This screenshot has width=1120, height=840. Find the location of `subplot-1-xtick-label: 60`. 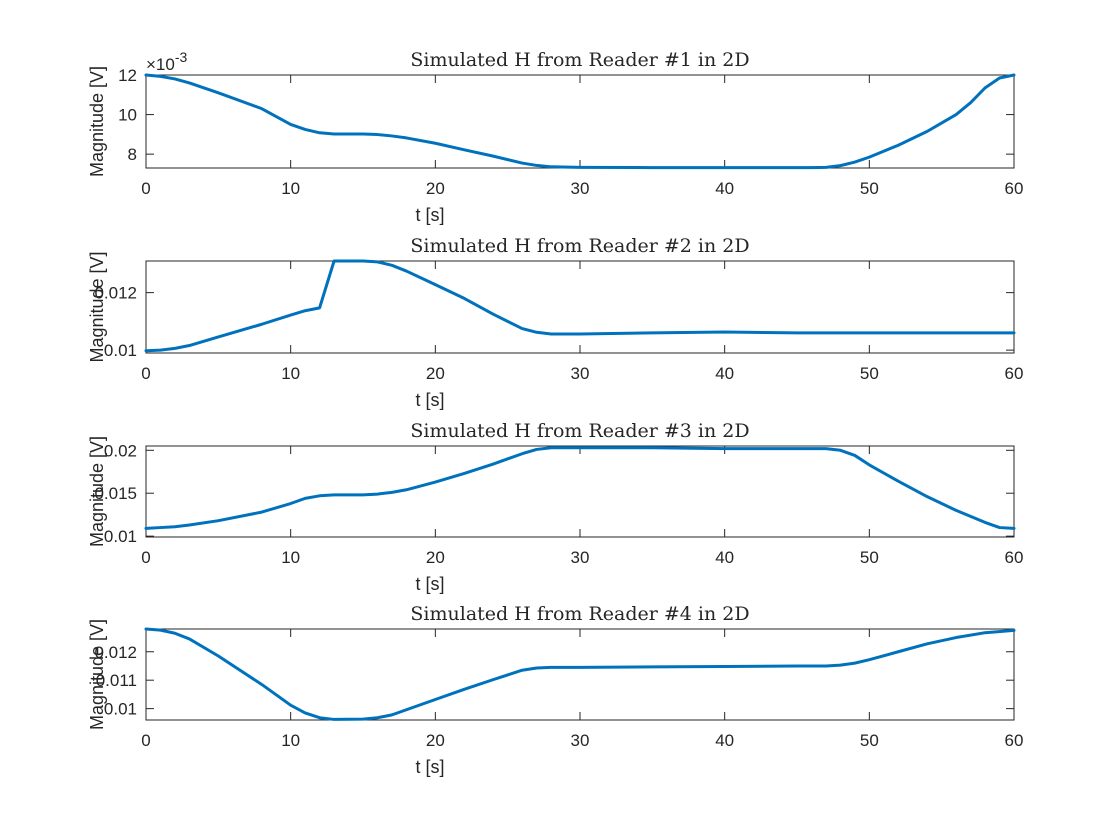

subplot-1-xtick-label: 60 is located at coordinates (1014, 188).